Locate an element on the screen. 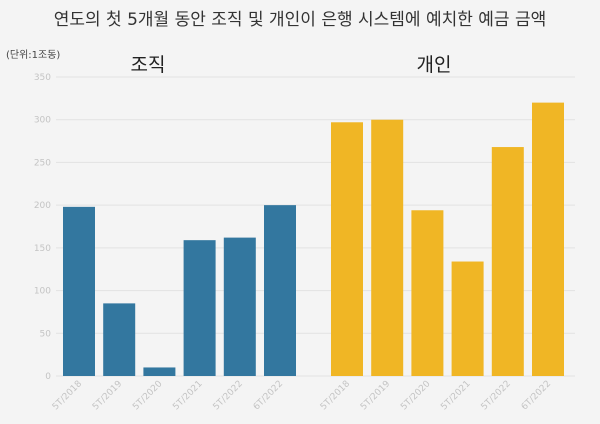 This screenshot has width=600, height=424. unit-label: (단위:1조동) is located at coordinates (33, 54).